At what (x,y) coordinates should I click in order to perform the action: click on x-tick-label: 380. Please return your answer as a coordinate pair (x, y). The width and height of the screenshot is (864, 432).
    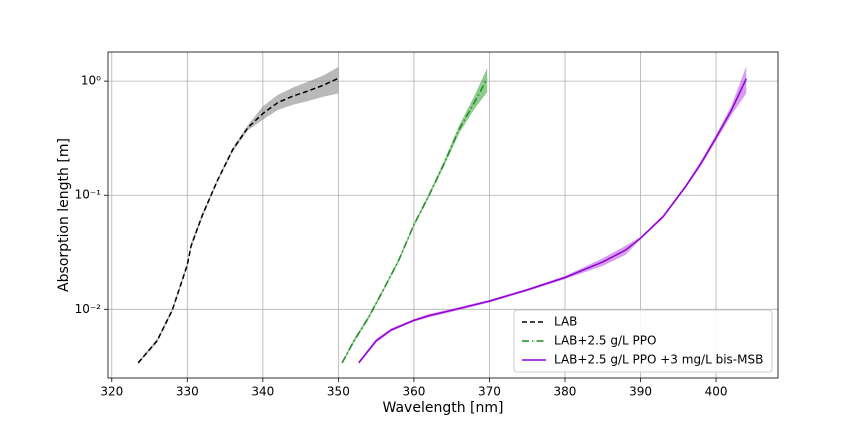
    Looking at the image, I should click on (565, 392).